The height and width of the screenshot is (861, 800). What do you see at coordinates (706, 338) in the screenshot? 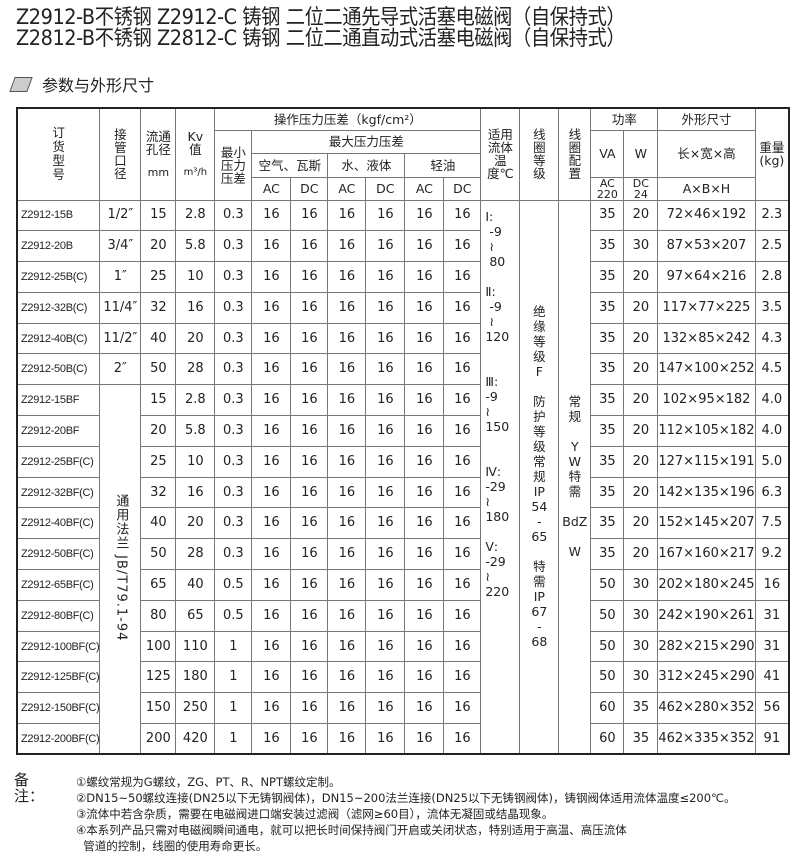
I see `cell-dimensions: 132×85×242` at bounding box center [706, 338].